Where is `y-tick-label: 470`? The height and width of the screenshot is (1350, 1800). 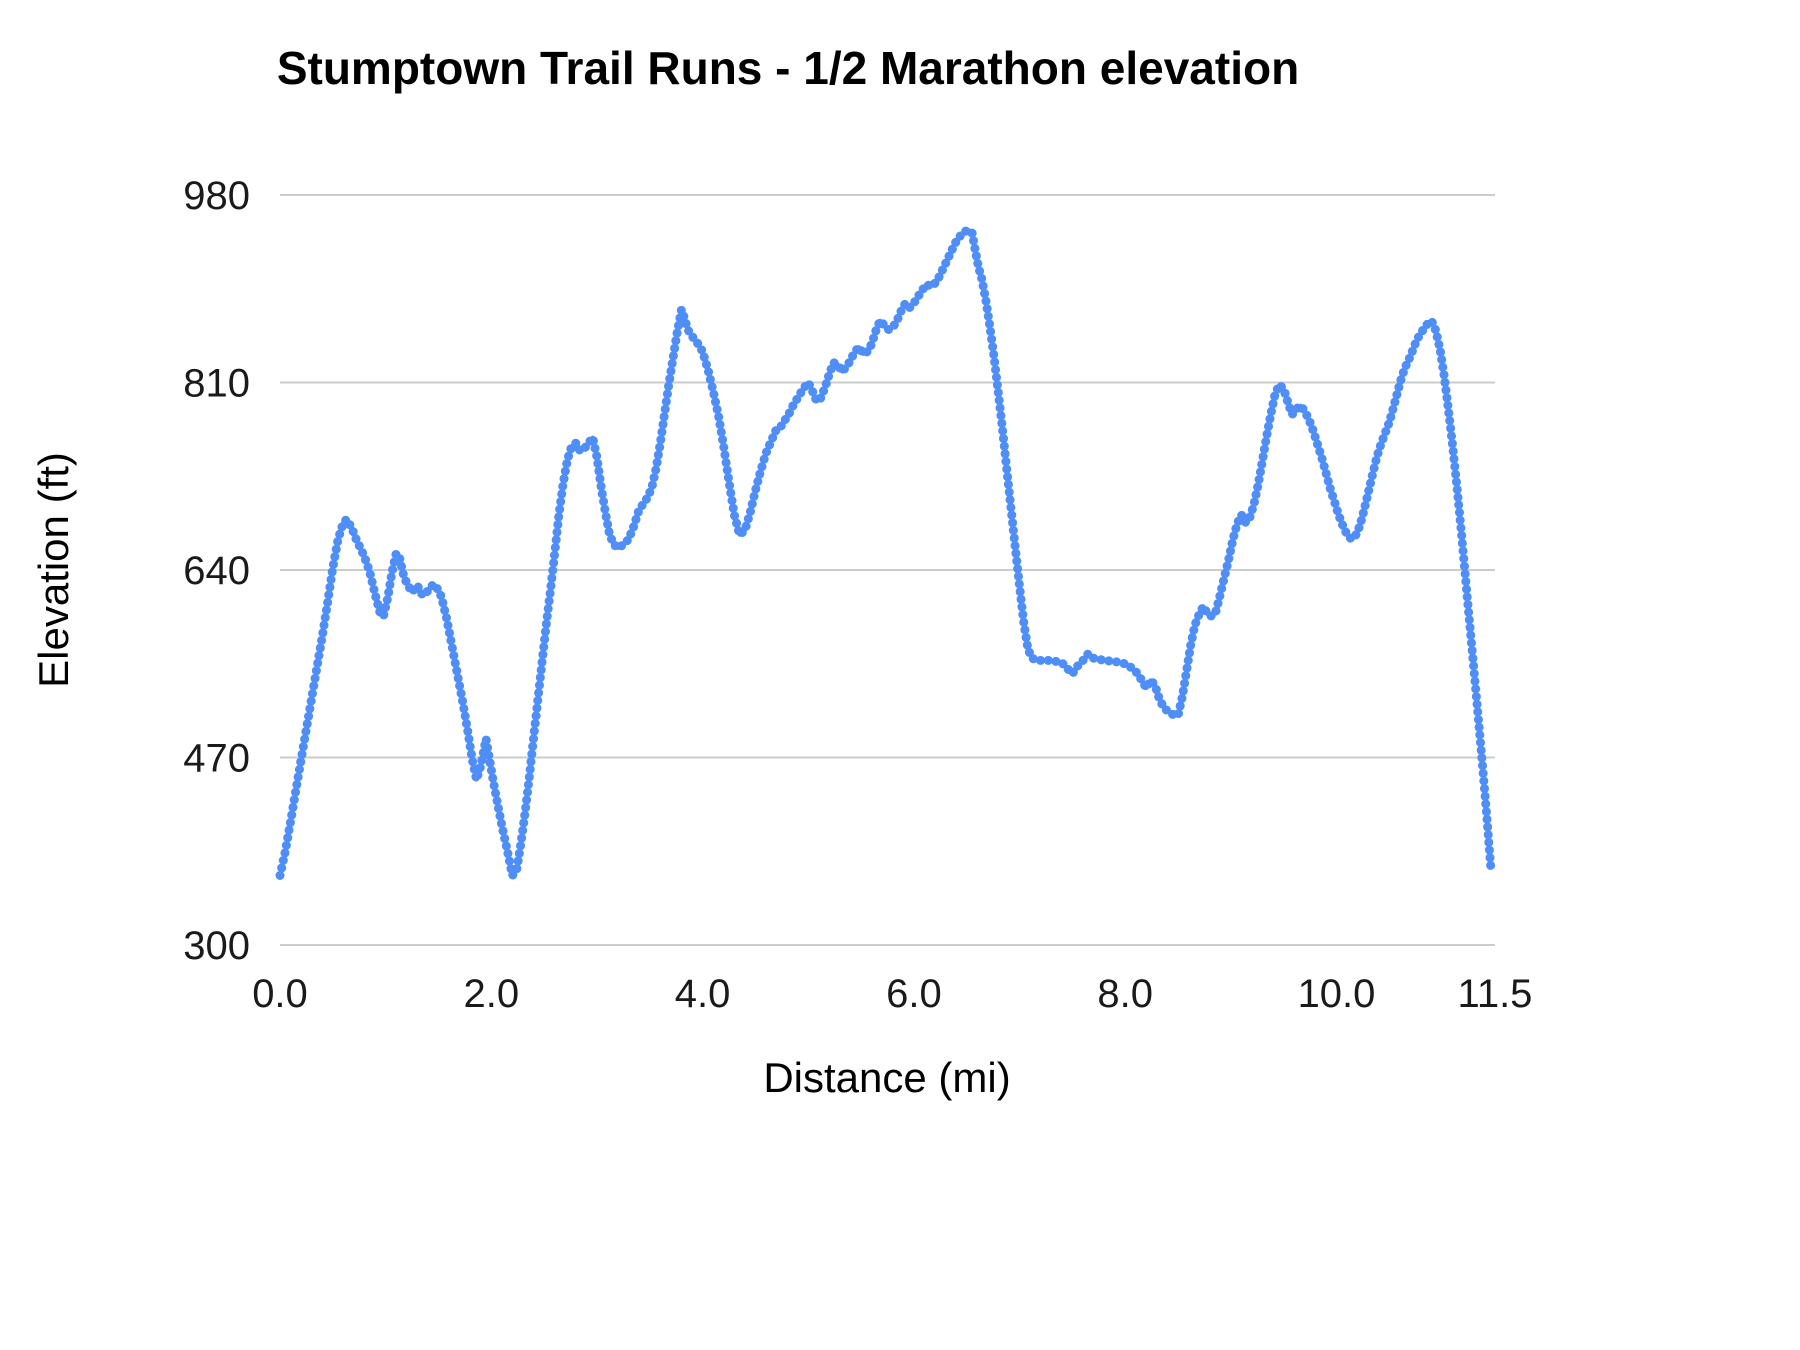
y-tick-label: 470 is located at coordinates (216, 759).